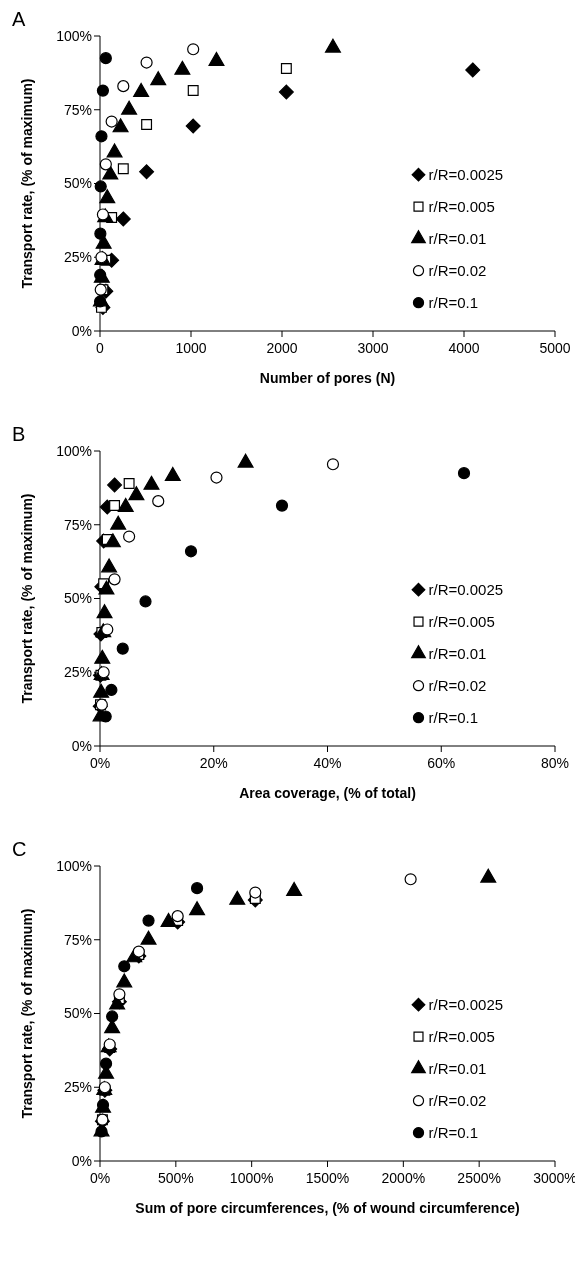 The height and width of the screenshot is (1263, 583). What do you see at coordinates (213, 763) in the screenshot?
I see `x-tick-label: 20%` at bounding box center [213, 763].